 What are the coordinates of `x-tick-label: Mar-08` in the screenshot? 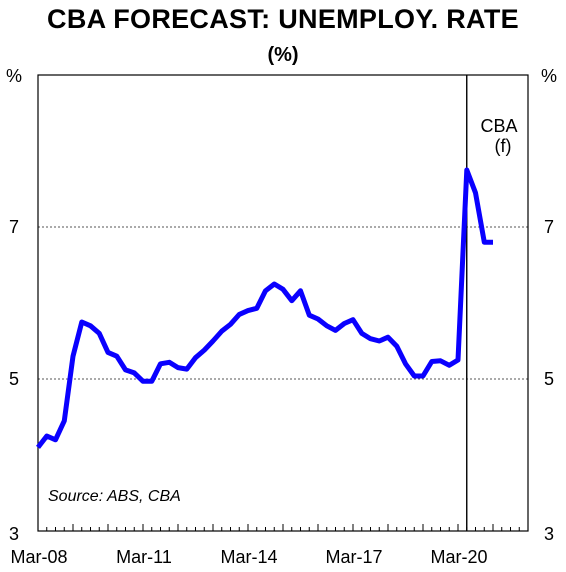 It's located at (38, 557).